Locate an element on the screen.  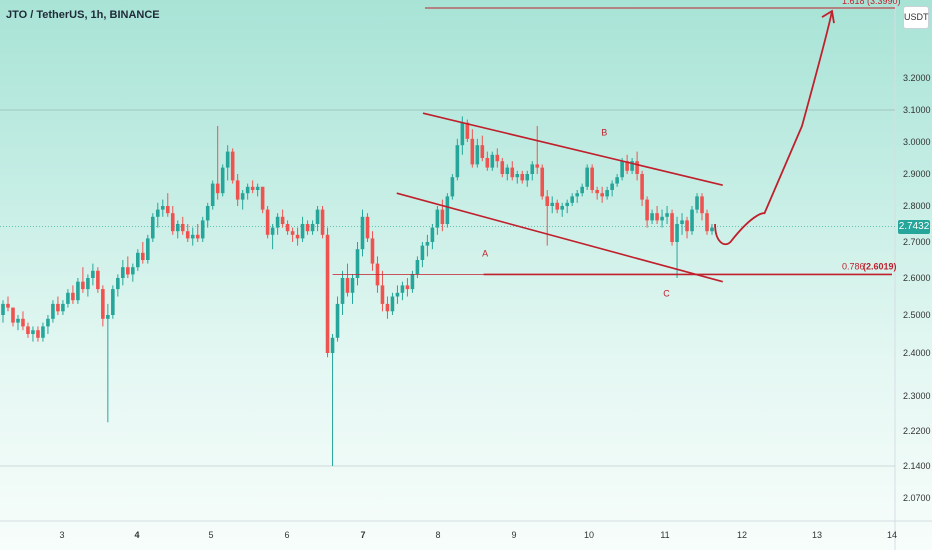
y-tick-label: 2.8000 is located at coordinates (917, 206).